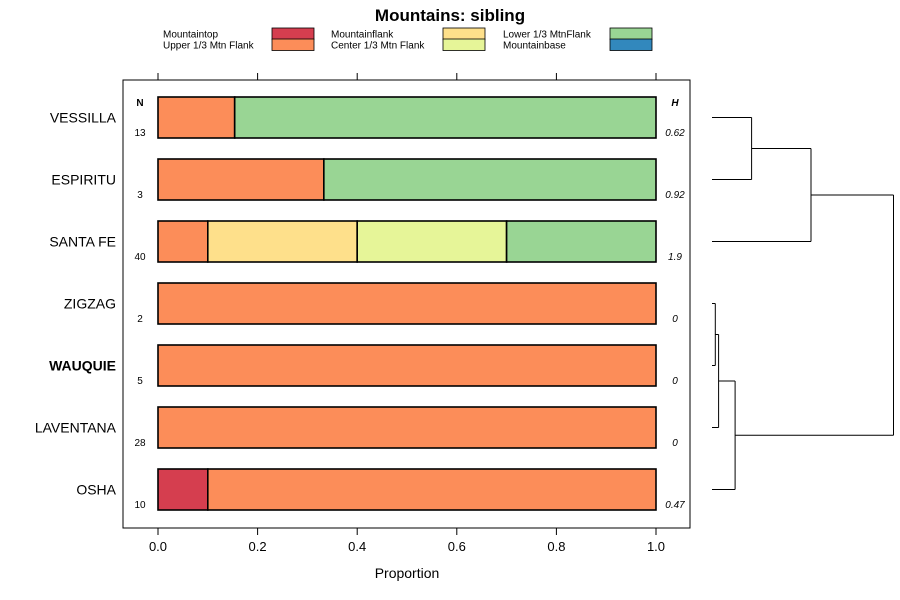 The height and width of the screenshot is (600, 900). What do you see at coordinates (457, 546) in the screenshot?
I see `x-tick-label: 0.6` at bounding box center [457, 546].